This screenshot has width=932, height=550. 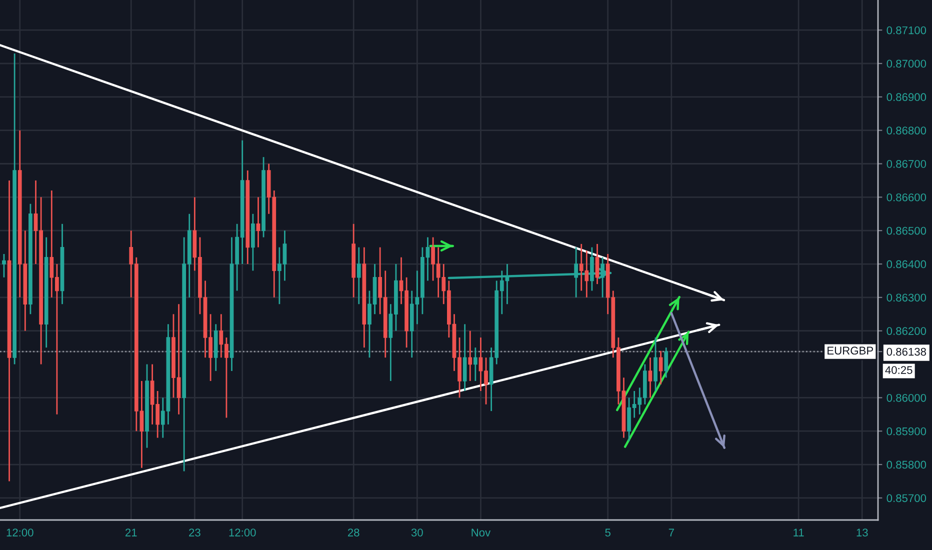 What do you see at coordinates (607, 532) in the screenshot?
I see `x-tick-label: 5` at bounding box center [607, 532].